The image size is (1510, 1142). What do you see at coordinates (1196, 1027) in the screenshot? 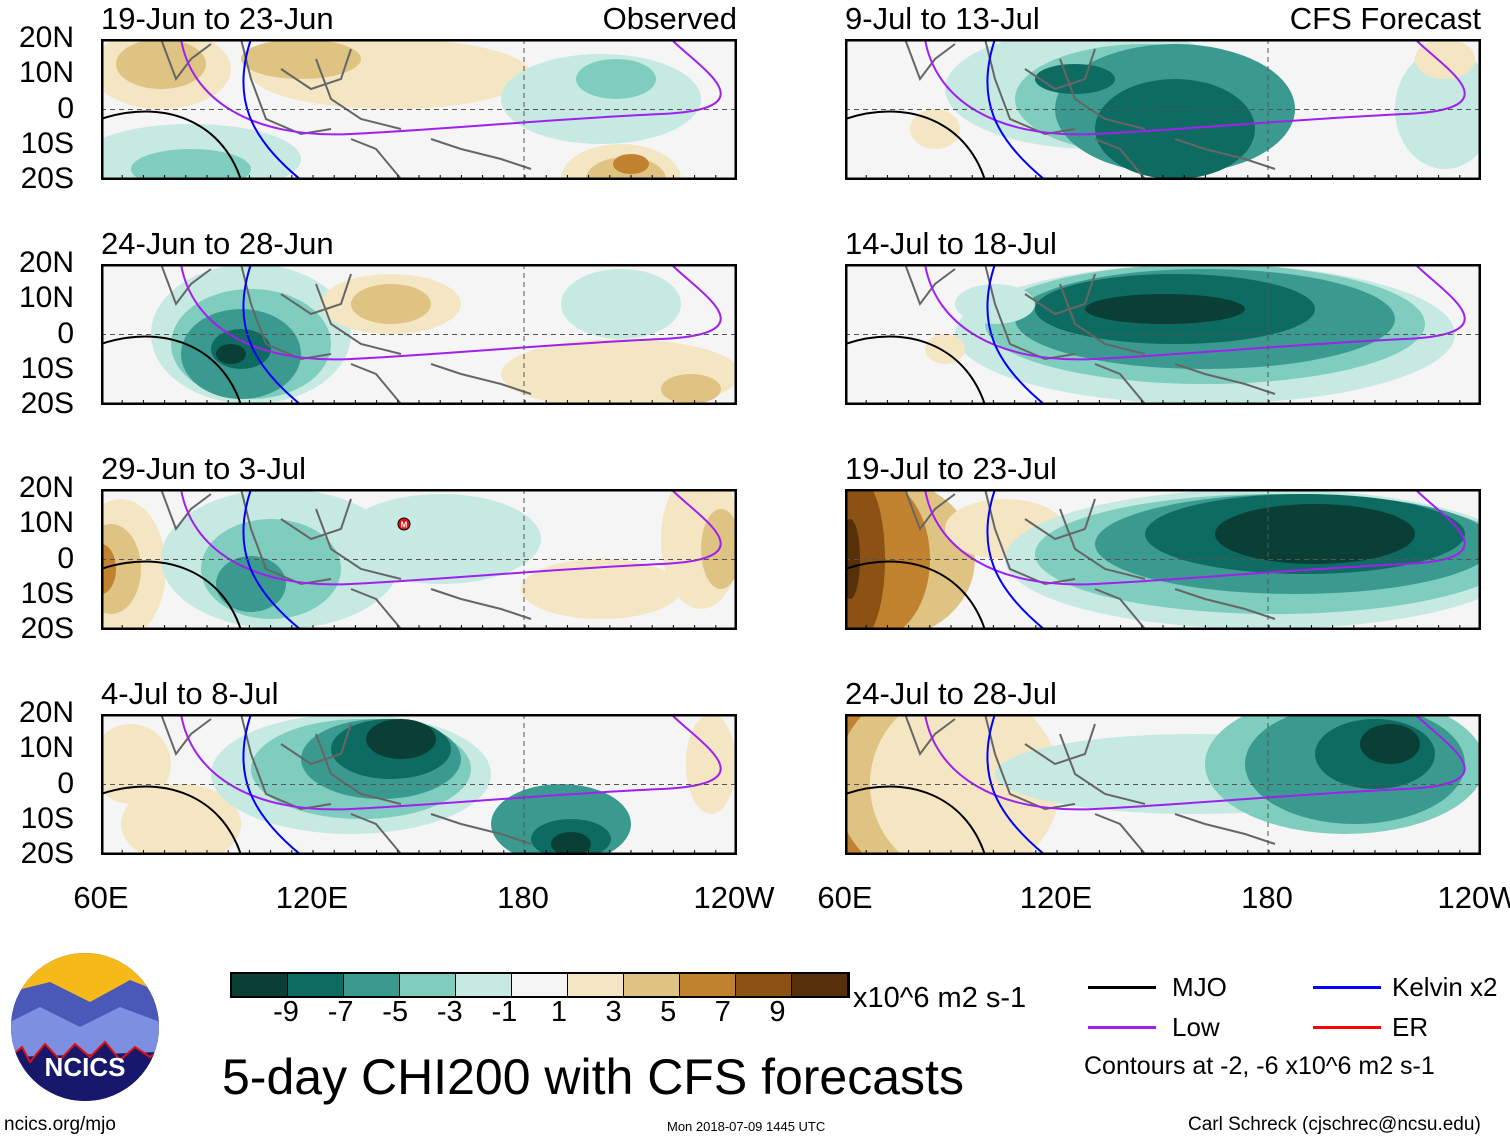
I see `legend-label-low: Low` at bounding box center [1196, 1027].